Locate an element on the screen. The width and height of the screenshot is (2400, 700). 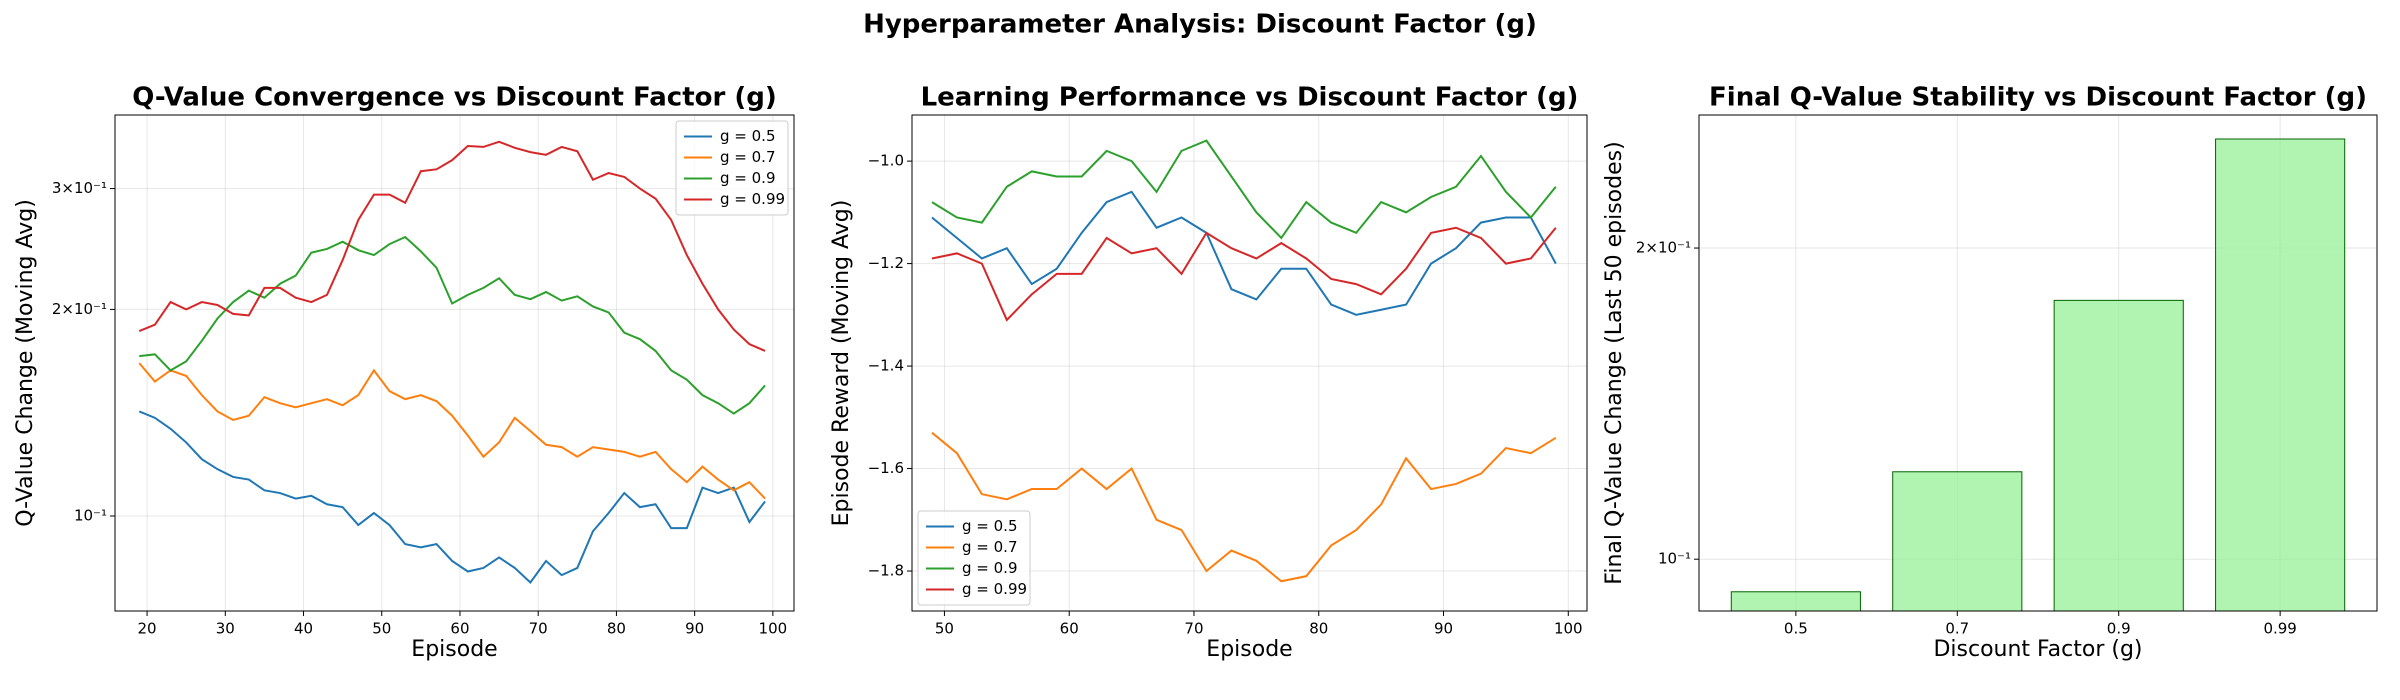
y-tick-label: −1.4 is located at coordinates (886, 366).